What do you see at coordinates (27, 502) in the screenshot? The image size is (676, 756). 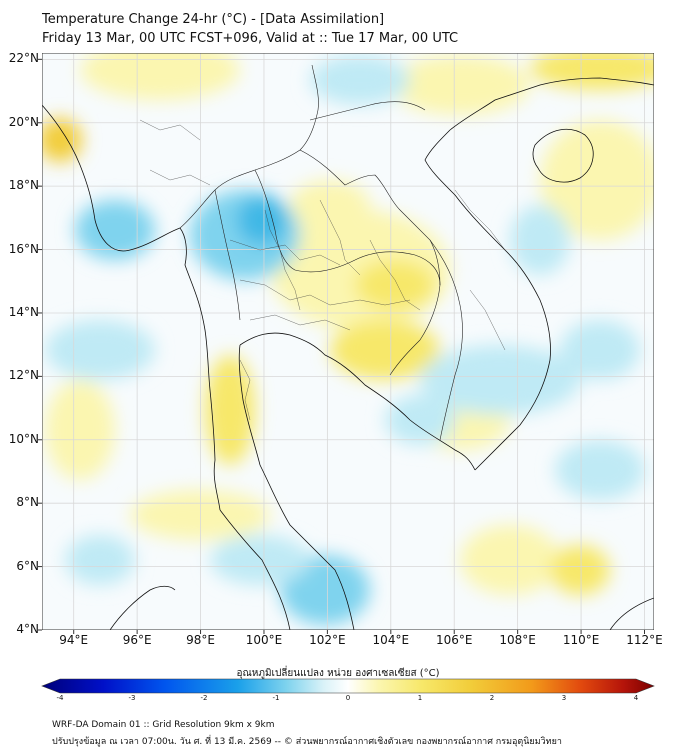 I see `lat-label: 8°N` at bounding box center [27, 502].